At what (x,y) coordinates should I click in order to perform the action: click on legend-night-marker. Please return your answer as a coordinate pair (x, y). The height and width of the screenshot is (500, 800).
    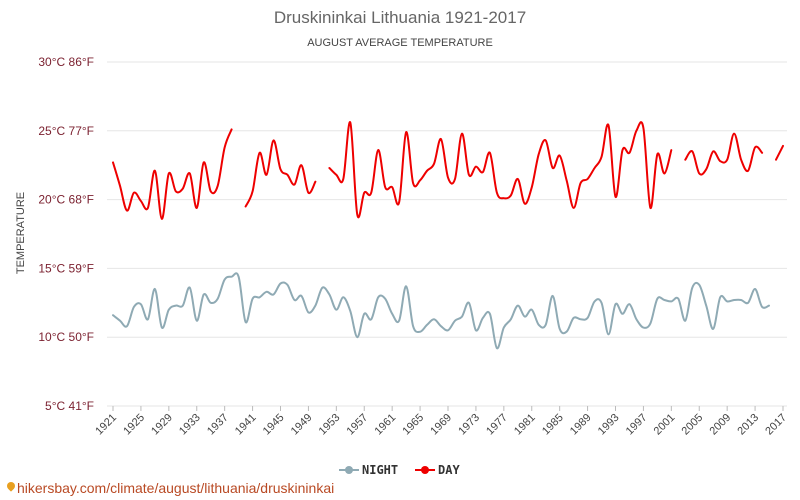
    Looking at the image, I should click on (349, 470).